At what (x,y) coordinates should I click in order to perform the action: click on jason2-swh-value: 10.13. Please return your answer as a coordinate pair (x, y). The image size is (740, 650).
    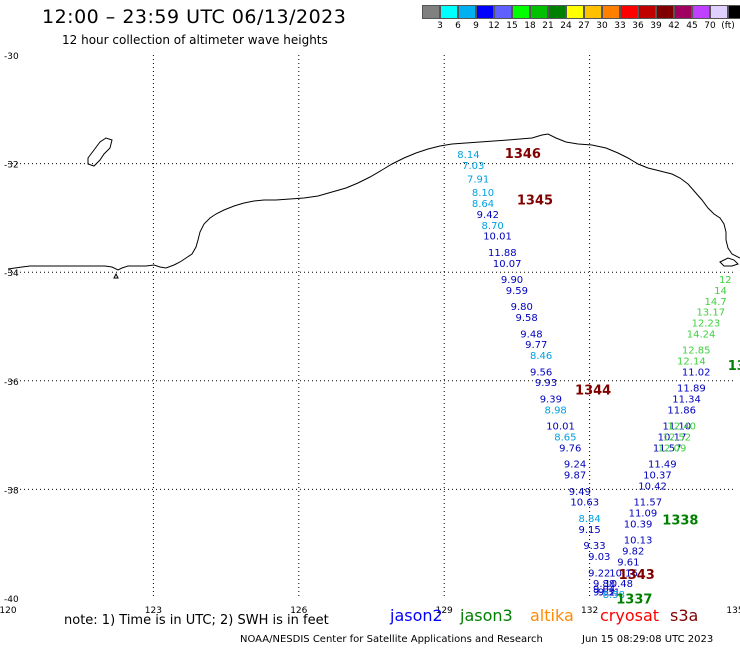
    Looking at the image, I should click on (638, 541).